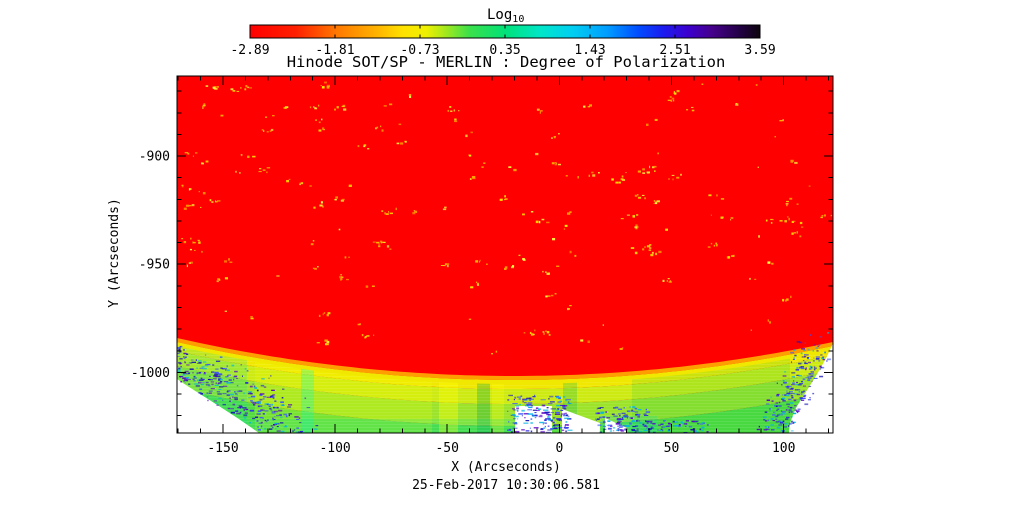  Describe the element at coordinates (501, 448) in the screenshot. I see `x-axis-tick-labels: -150 -100 -50 0 50 100` at that location.